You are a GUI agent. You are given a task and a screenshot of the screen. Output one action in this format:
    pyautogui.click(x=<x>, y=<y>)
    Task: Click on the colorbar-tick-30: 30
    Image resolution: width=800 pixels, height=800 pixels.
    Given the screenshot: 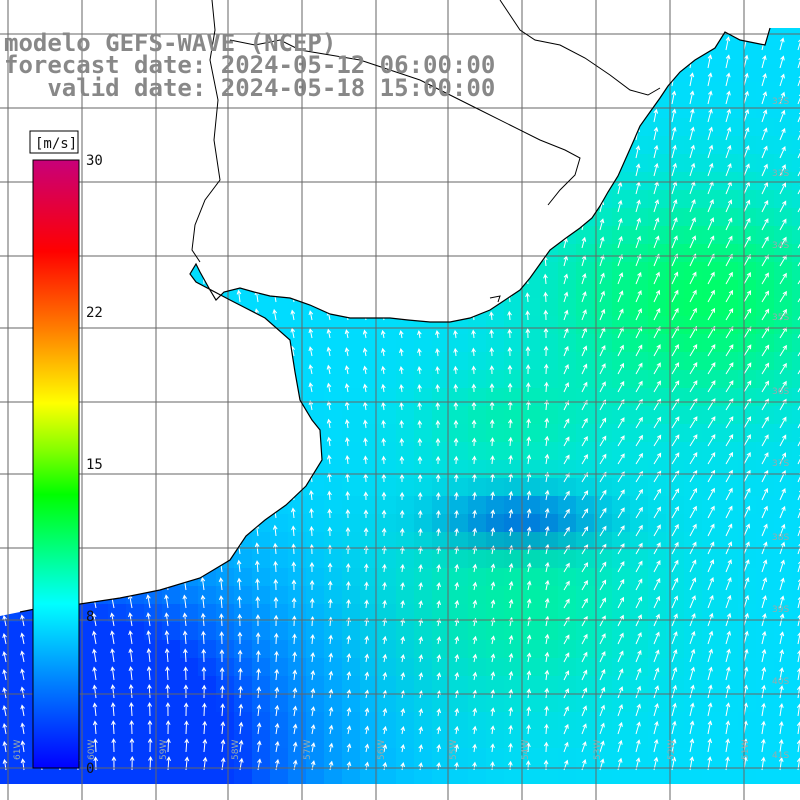 What is the action you would take?
    pyautogui.click(x=94, y=161)
    